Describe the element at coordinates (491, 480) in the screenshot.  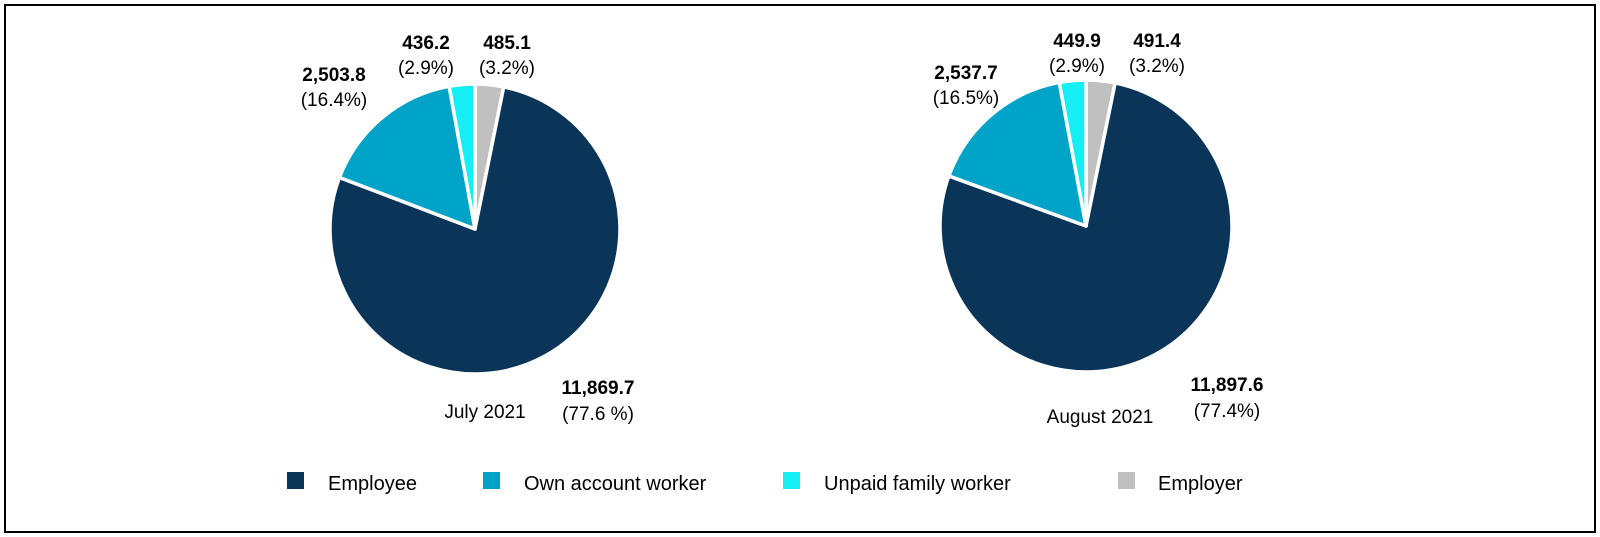
I see `legend-swatch-own-account-worker` at that location.